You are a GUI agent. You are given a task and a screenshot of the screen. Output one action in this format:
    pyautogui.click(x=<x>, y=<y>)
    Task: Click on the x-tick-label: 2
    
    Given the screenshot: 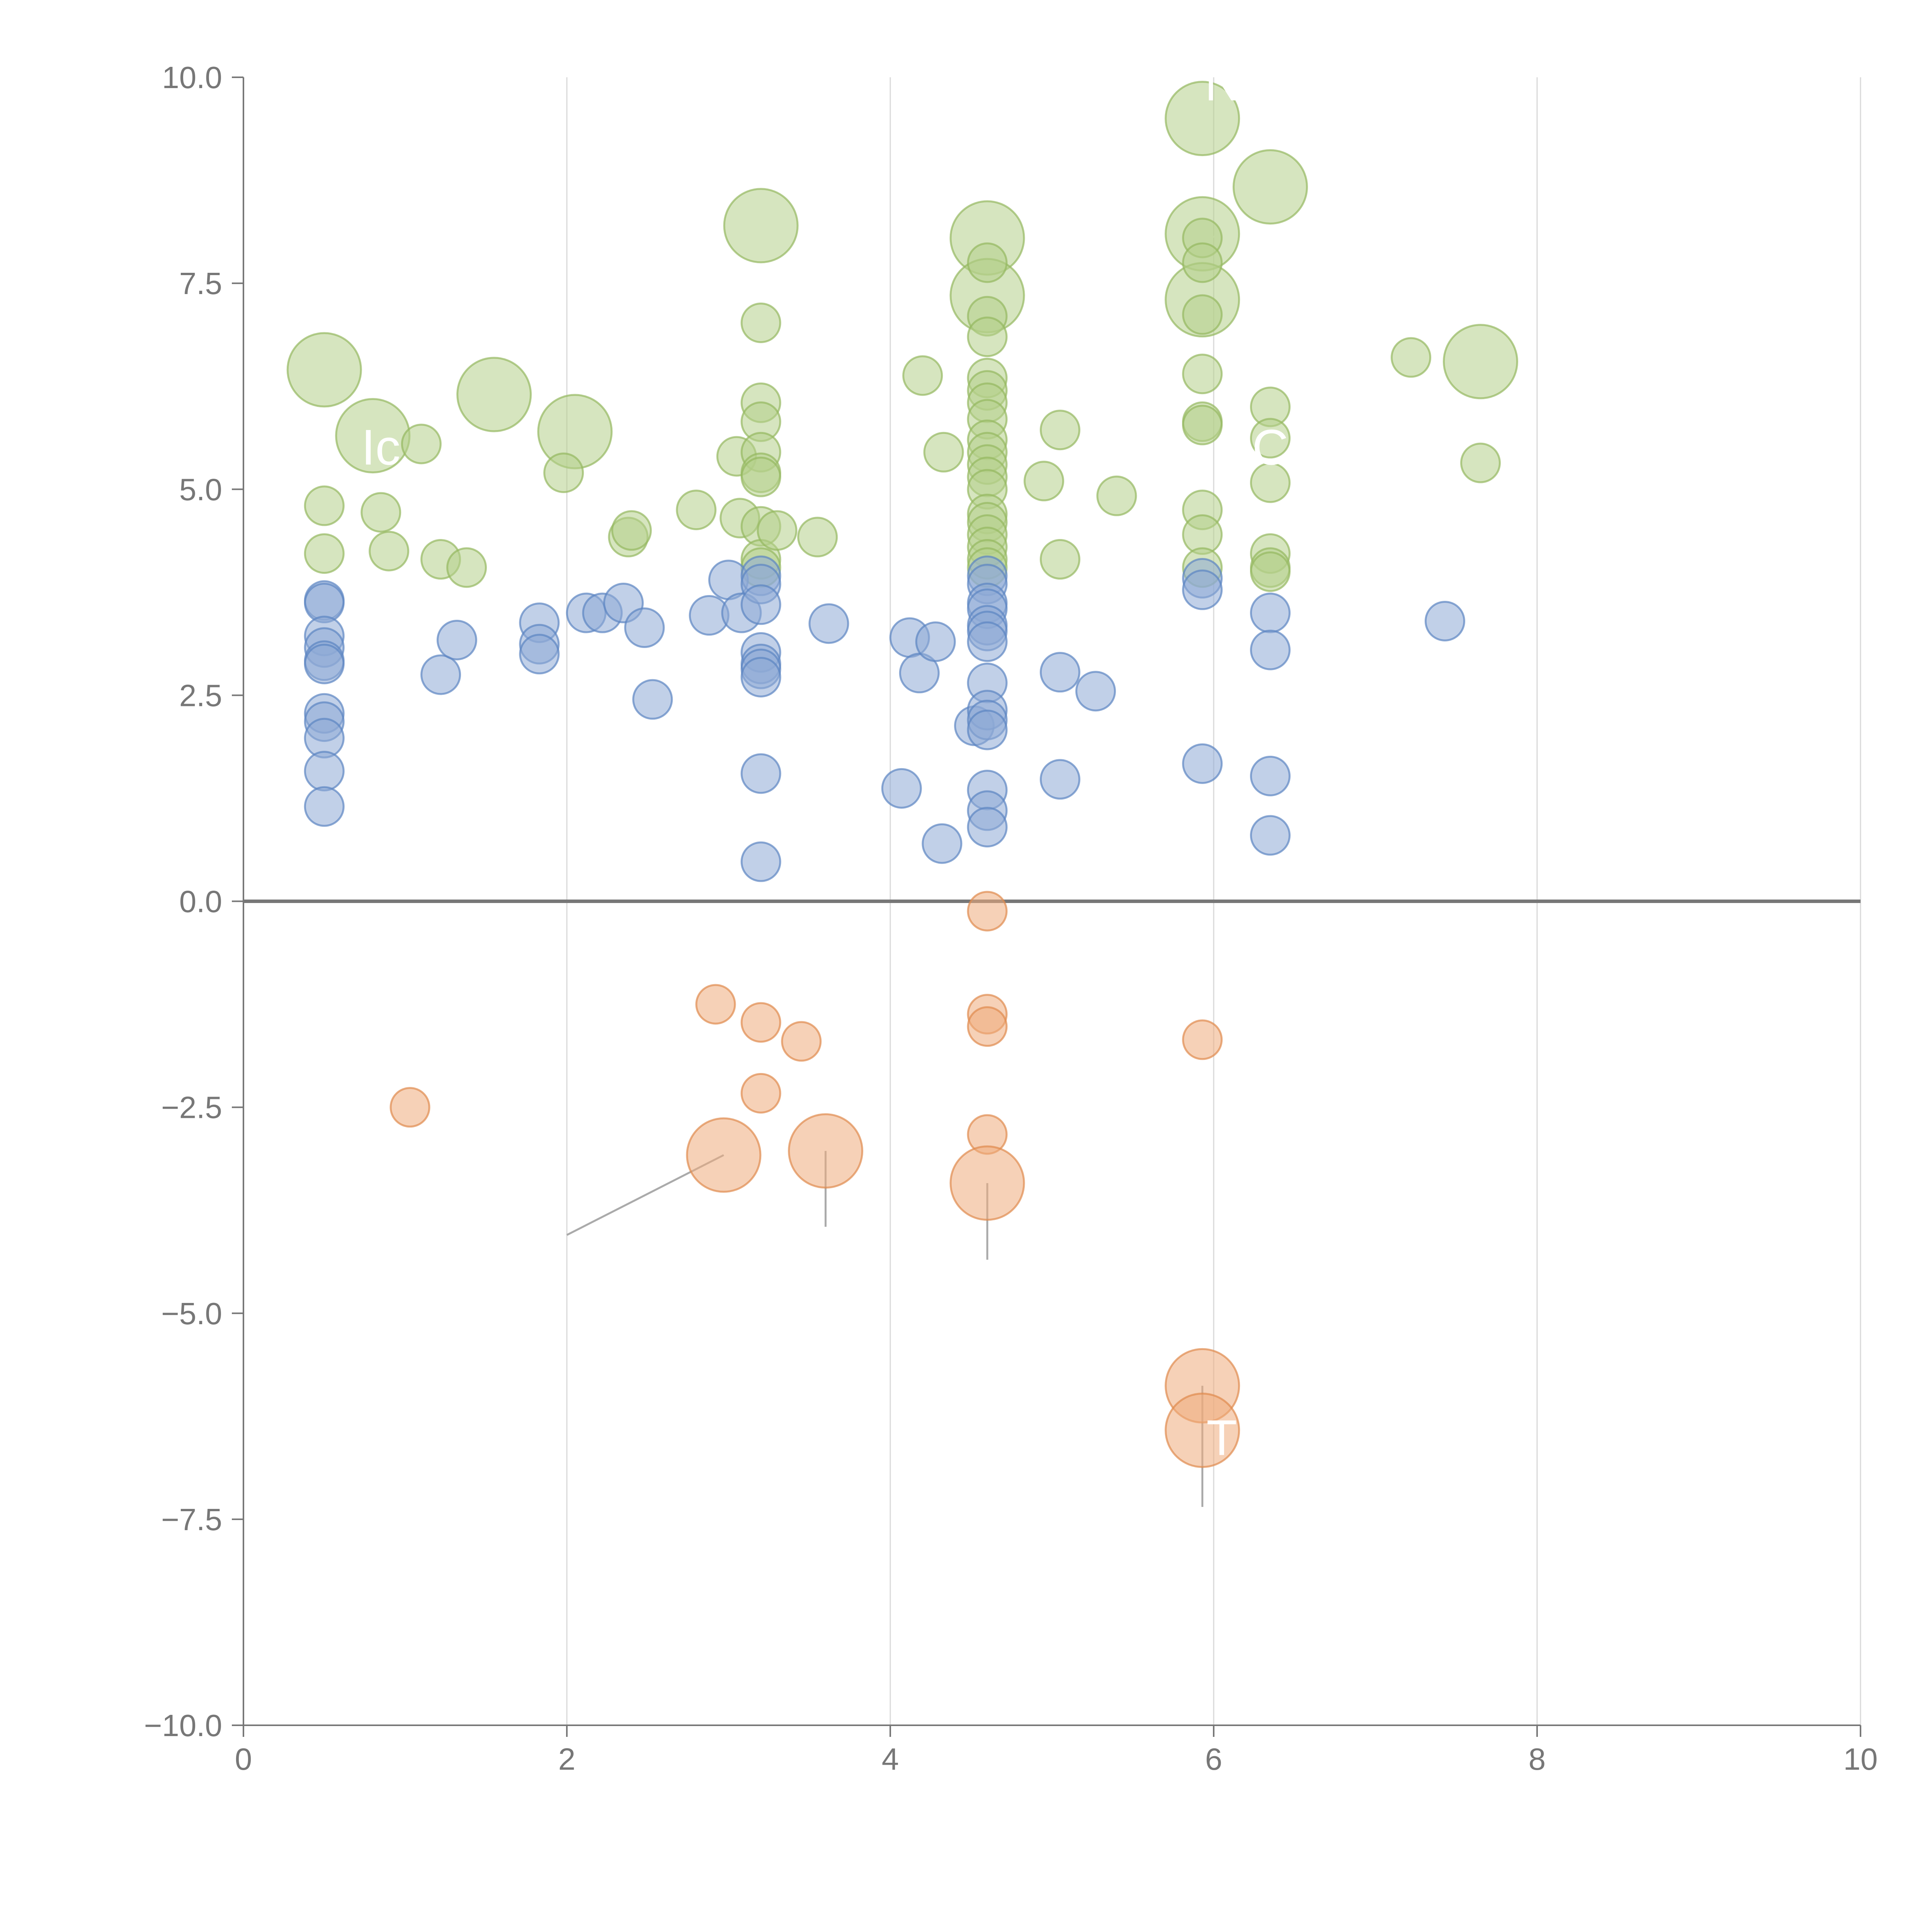 What is the action you would take?
    pyautogui.click(x=567, y=1759)
    